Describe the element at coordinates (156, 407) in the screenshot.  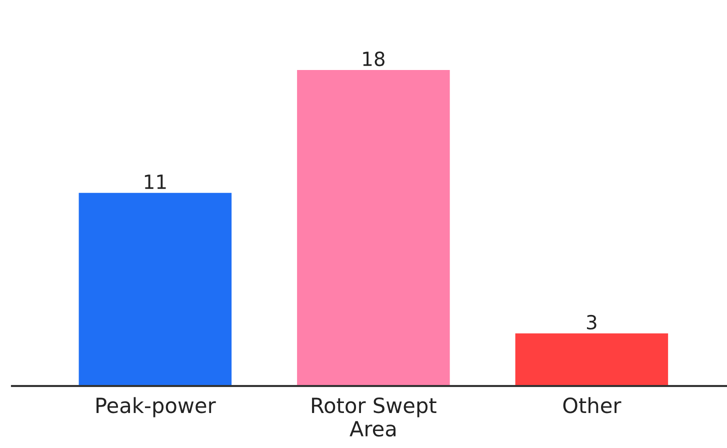
I see `x-tick-label: Peak-power` at that location.